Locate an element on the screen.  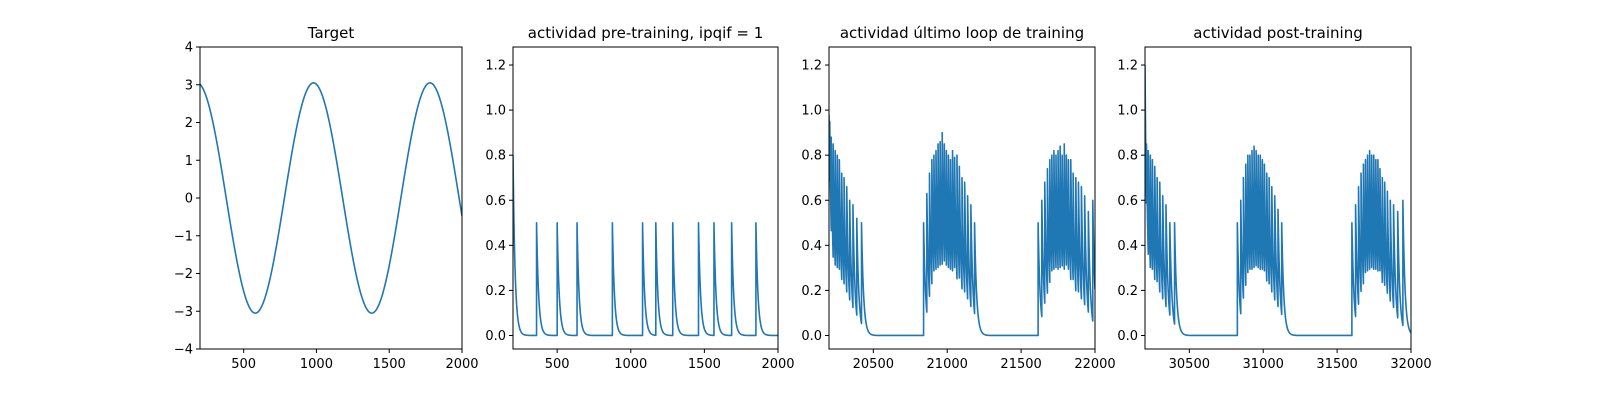
y-tick-label: 3 is located at coordinates (189, 85).